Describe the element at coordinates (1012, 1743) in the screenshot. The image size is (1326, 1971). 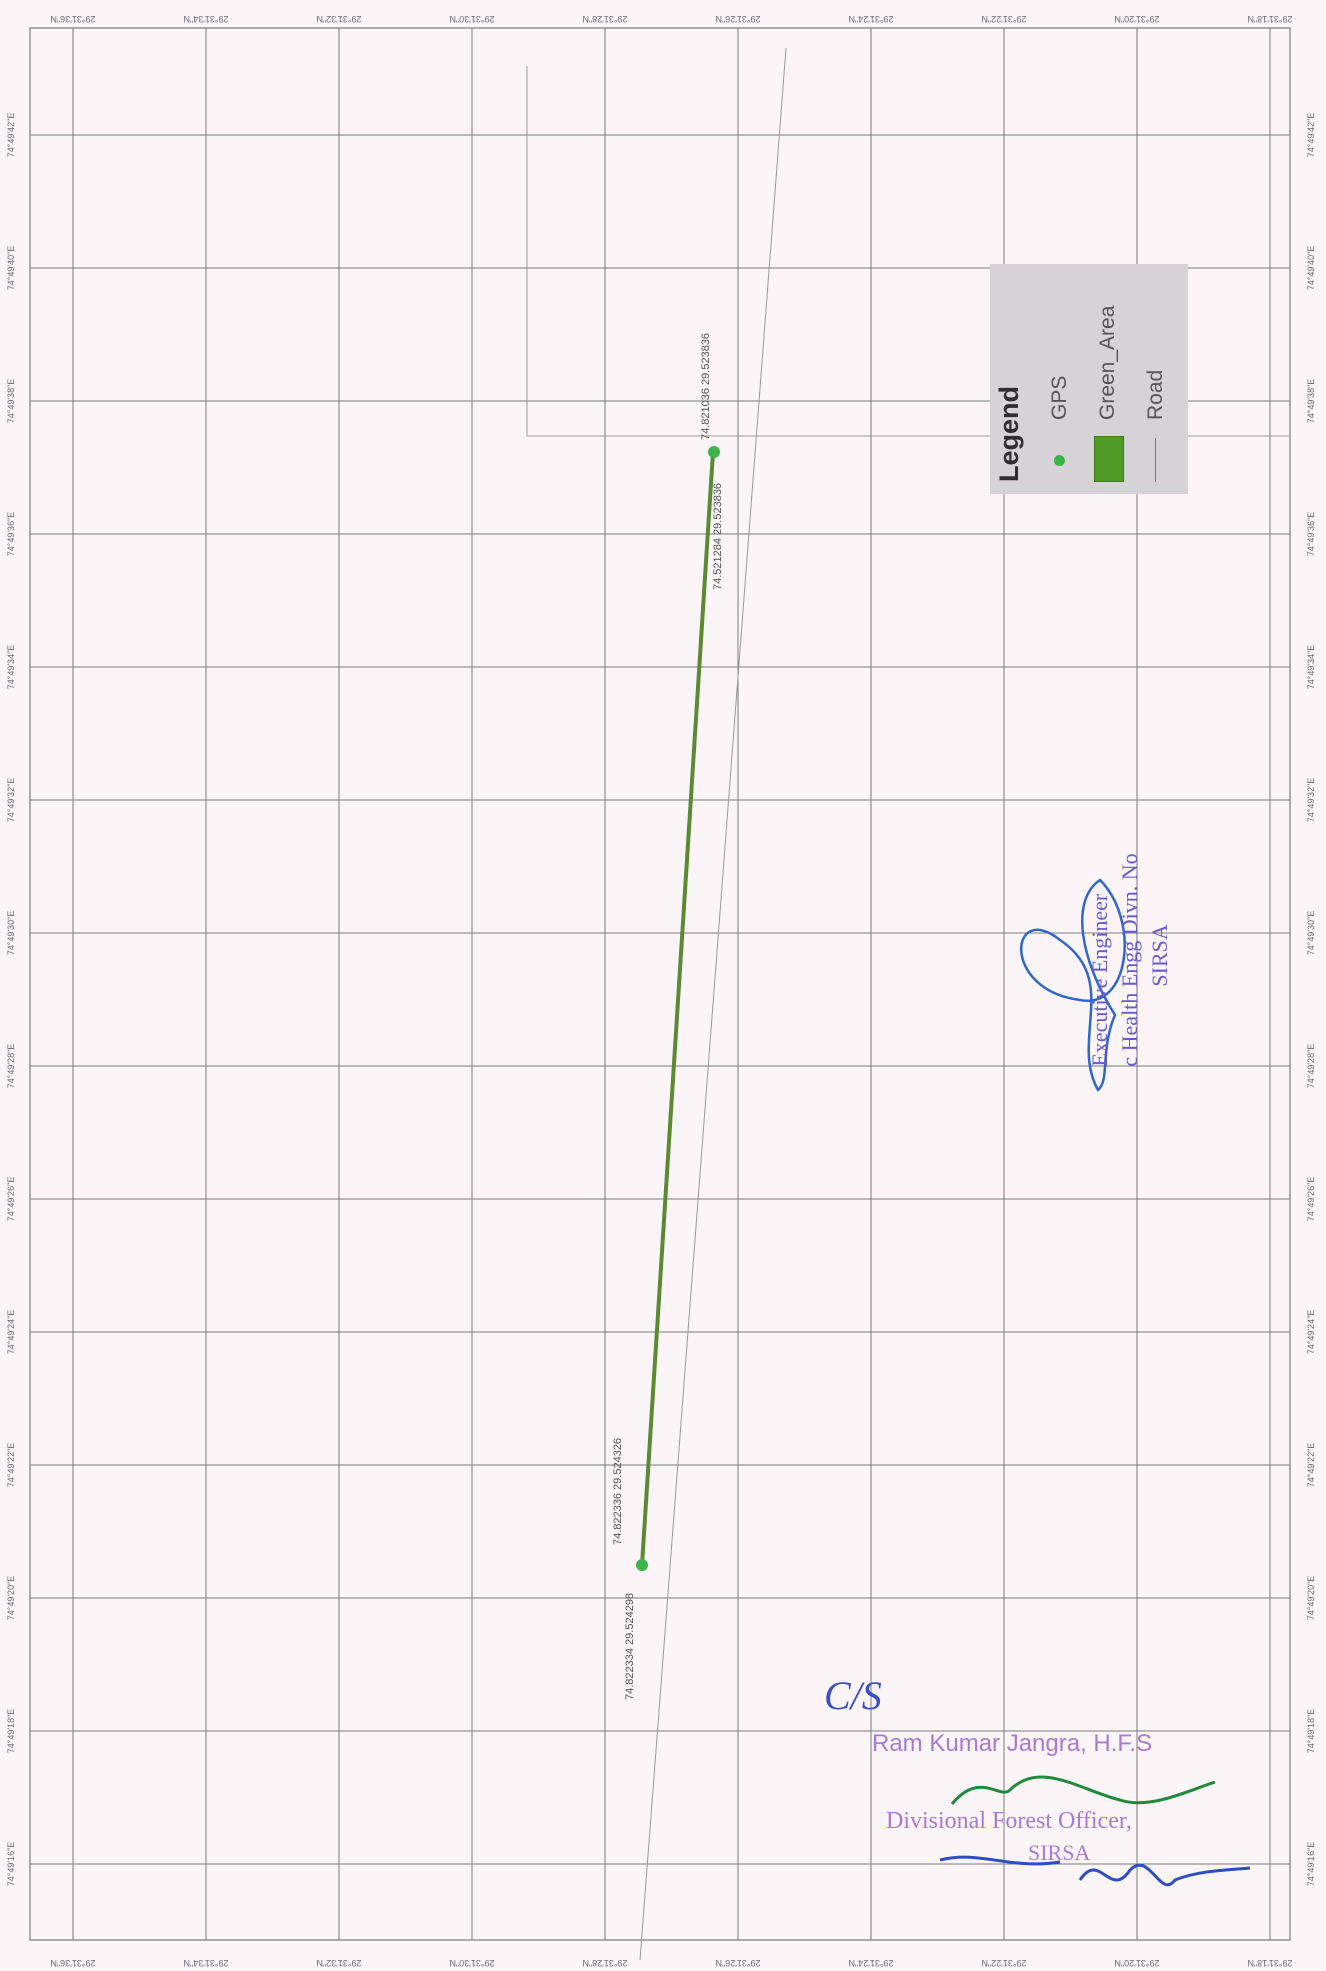
I see `dfo-stamp-name: Ram Kumar Jangra, H.F.S` at that location.